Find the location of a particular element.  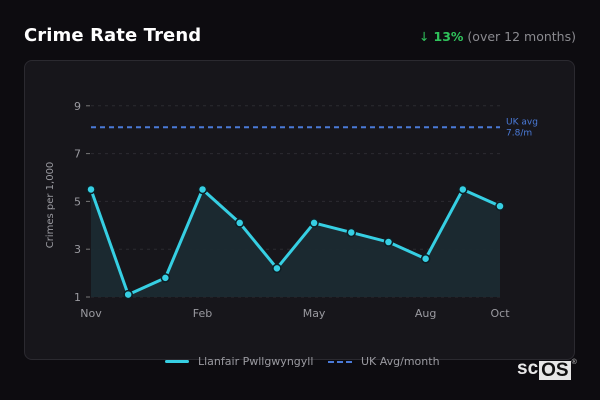

y-tick-label: 7 is located at coordinates (77, 154).